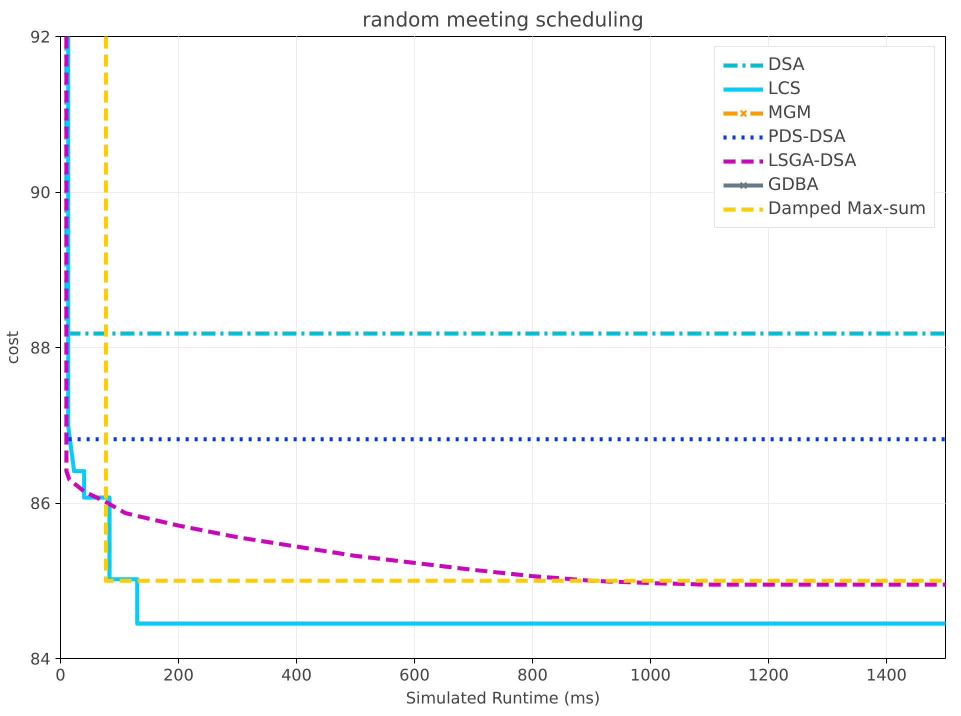  What do you see at coordinates (786, 65) in the screenshot?
I see `legend-label: DSA` at bounding box center [786, 65].